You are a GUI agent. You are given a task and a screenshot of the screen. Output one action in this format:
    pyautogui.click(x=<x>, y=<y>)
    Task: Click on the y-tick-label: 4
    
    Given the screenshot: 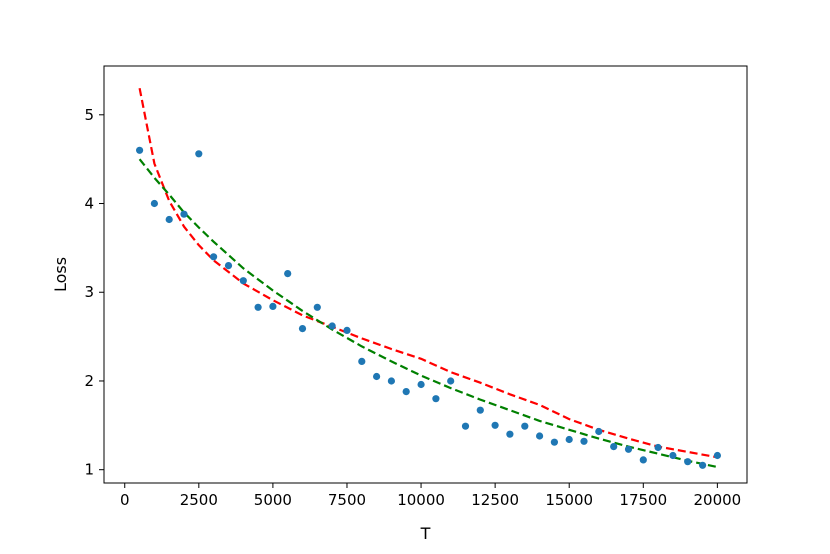 What is the action you would take?
    pyautogui.click(x=89, y=204)
    